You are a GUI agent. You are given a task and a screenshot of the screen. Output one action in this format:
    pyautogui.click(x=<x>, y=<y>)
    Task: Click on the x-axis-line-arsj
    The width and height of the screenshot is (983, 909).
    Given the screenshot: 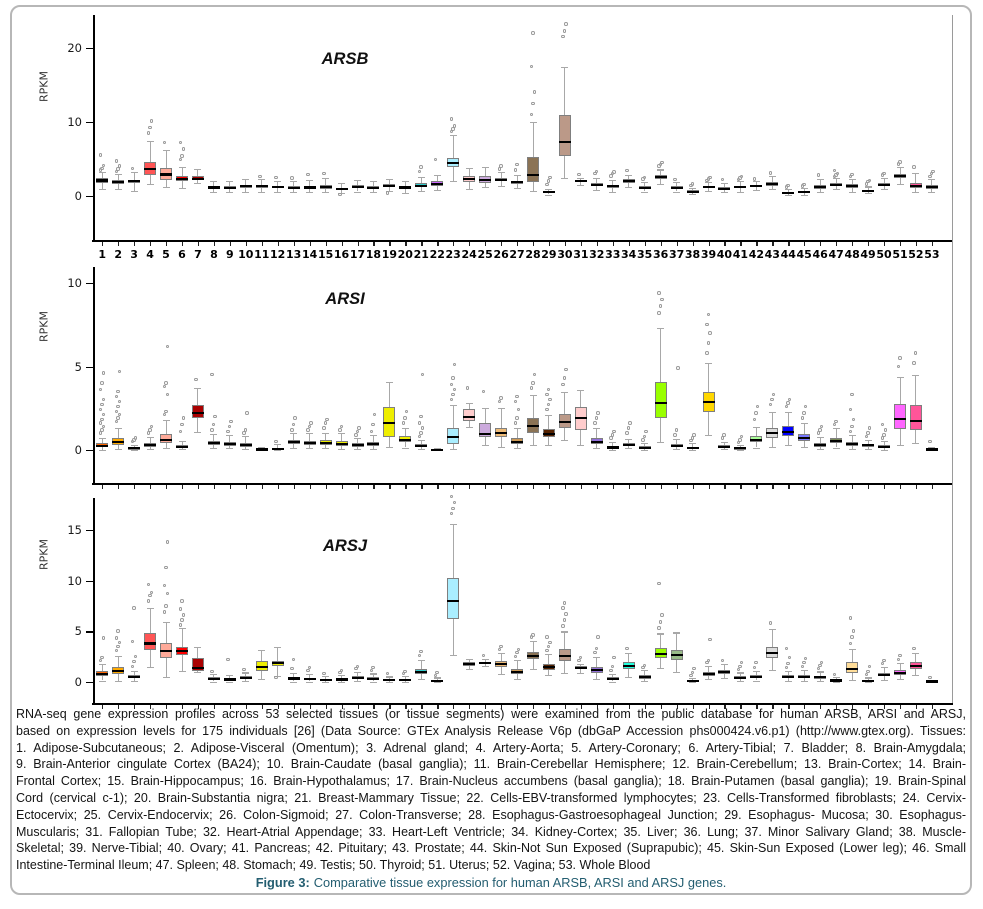 What is the action you would take?
    pyautogui.click(x=522, y=704)
    